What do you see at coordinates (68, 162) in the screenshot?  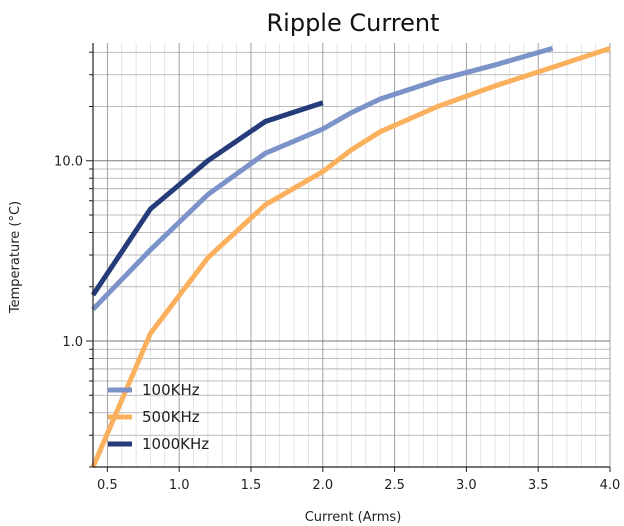 I see `y-tick-label: 10.0` at bounding box center [68, 162].